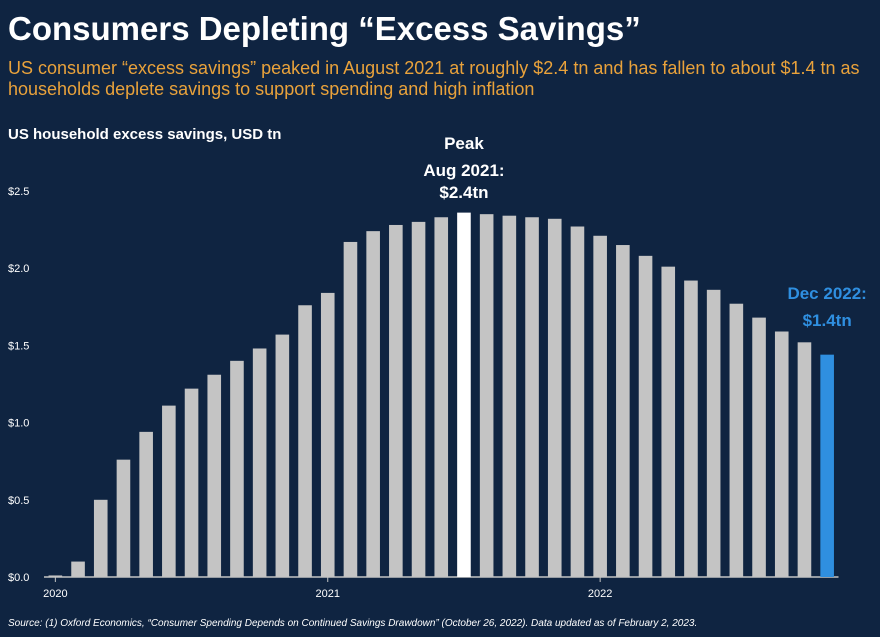 The height and width of the screenshot is (637, 880). What do you see at coordinates (463, 192) in the screenshot?
I see `peak-annotation: $2.4tn` at bounding box center [463, 192].